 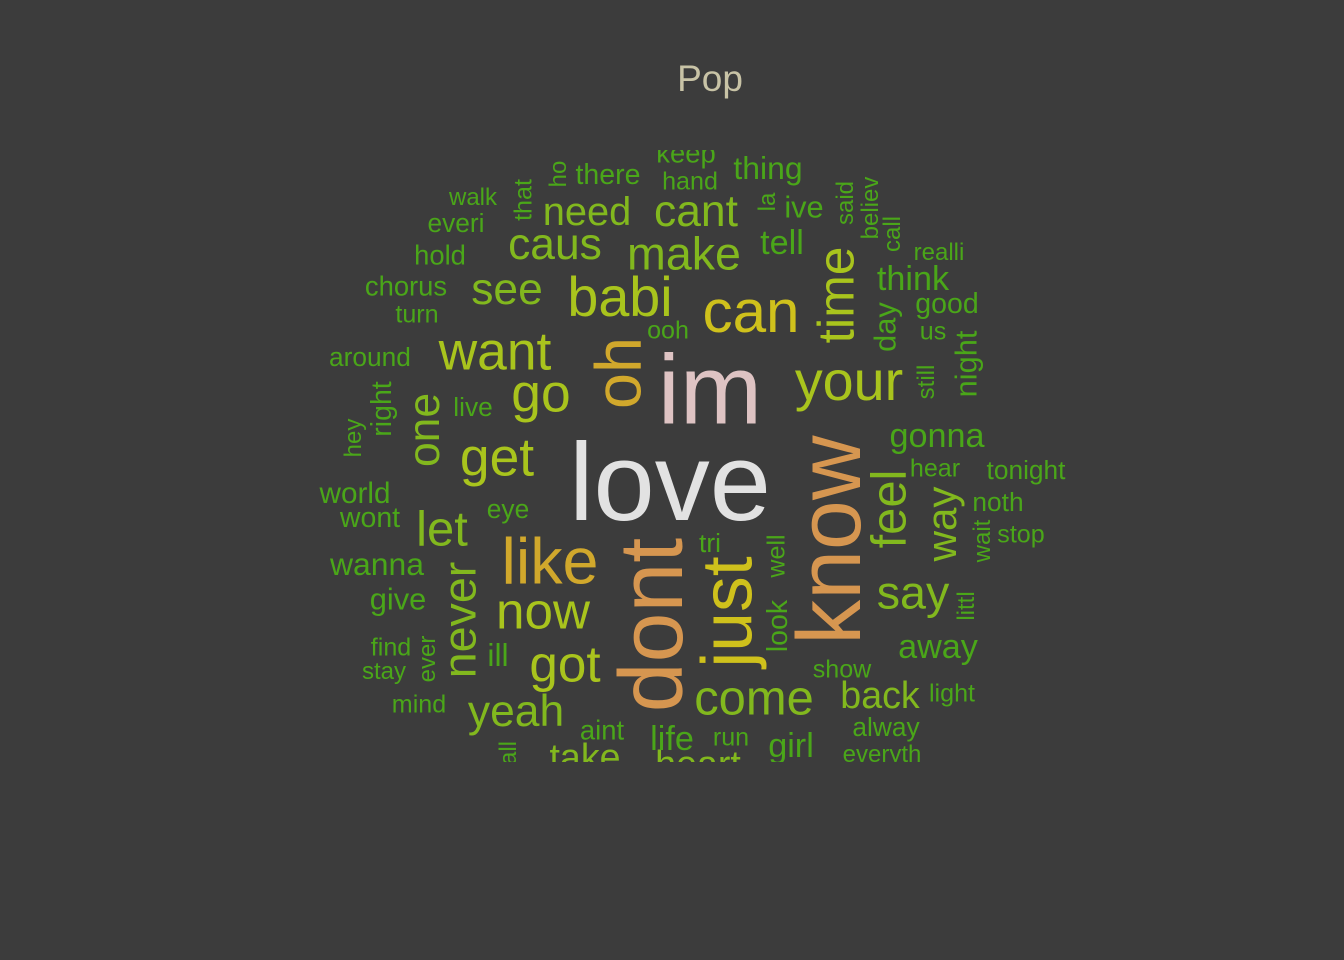 What do you see at coordinates (384, 671) in the screenshot?
I see `word-stay: stay` at bounding box center [384, 671].